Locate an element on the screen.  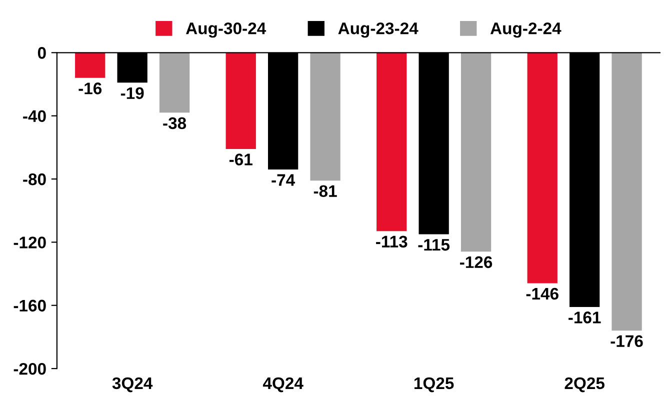
data-label: -113 is located at coordinates (392, 242).